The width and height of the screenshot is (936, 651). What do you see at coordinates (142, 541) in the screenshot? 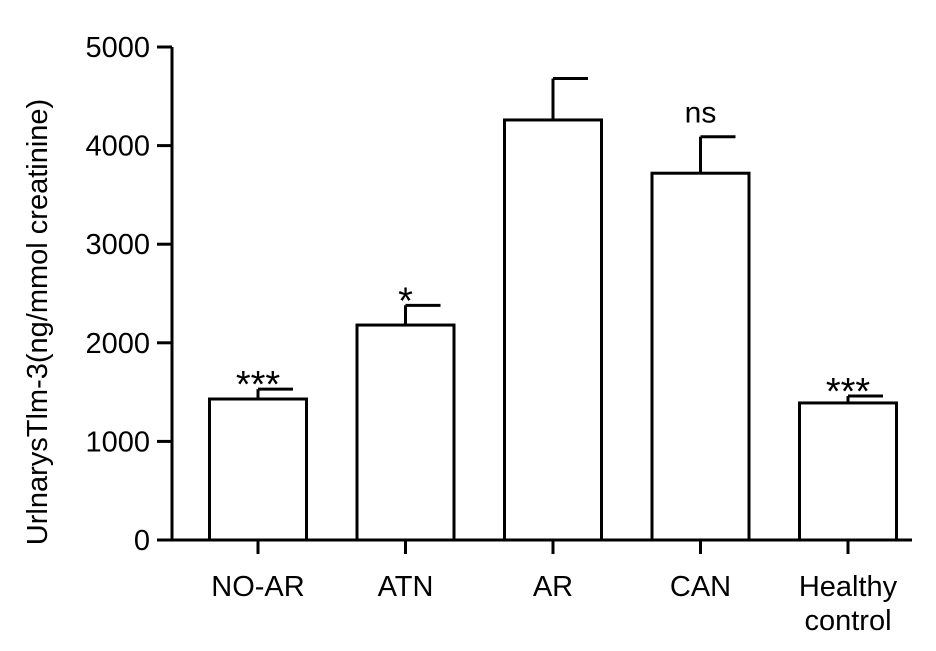
I see `y-tick-label: 0` at bounding box center [142, 541].